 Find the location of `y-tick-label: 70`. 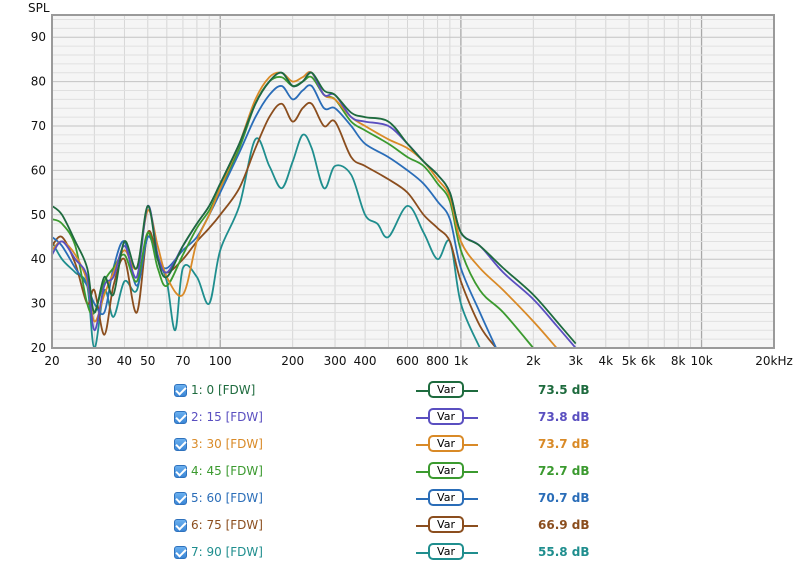

y-tick-label: 70 is located at coordinates (38, 126).